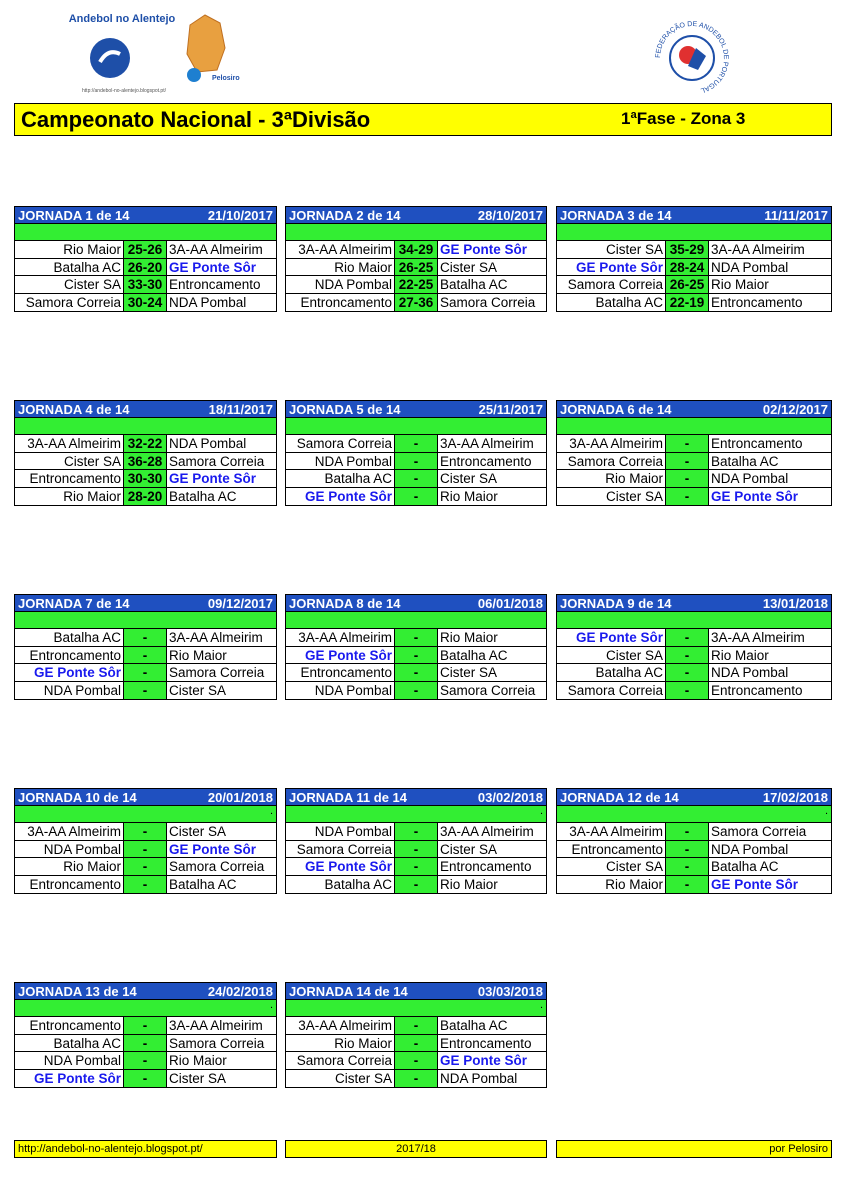 The image size is (848, 1200). Describe the element at coordinates (348, 797) in the screenshot. I see `round-title: JORNADA 11 de 14` at that location.